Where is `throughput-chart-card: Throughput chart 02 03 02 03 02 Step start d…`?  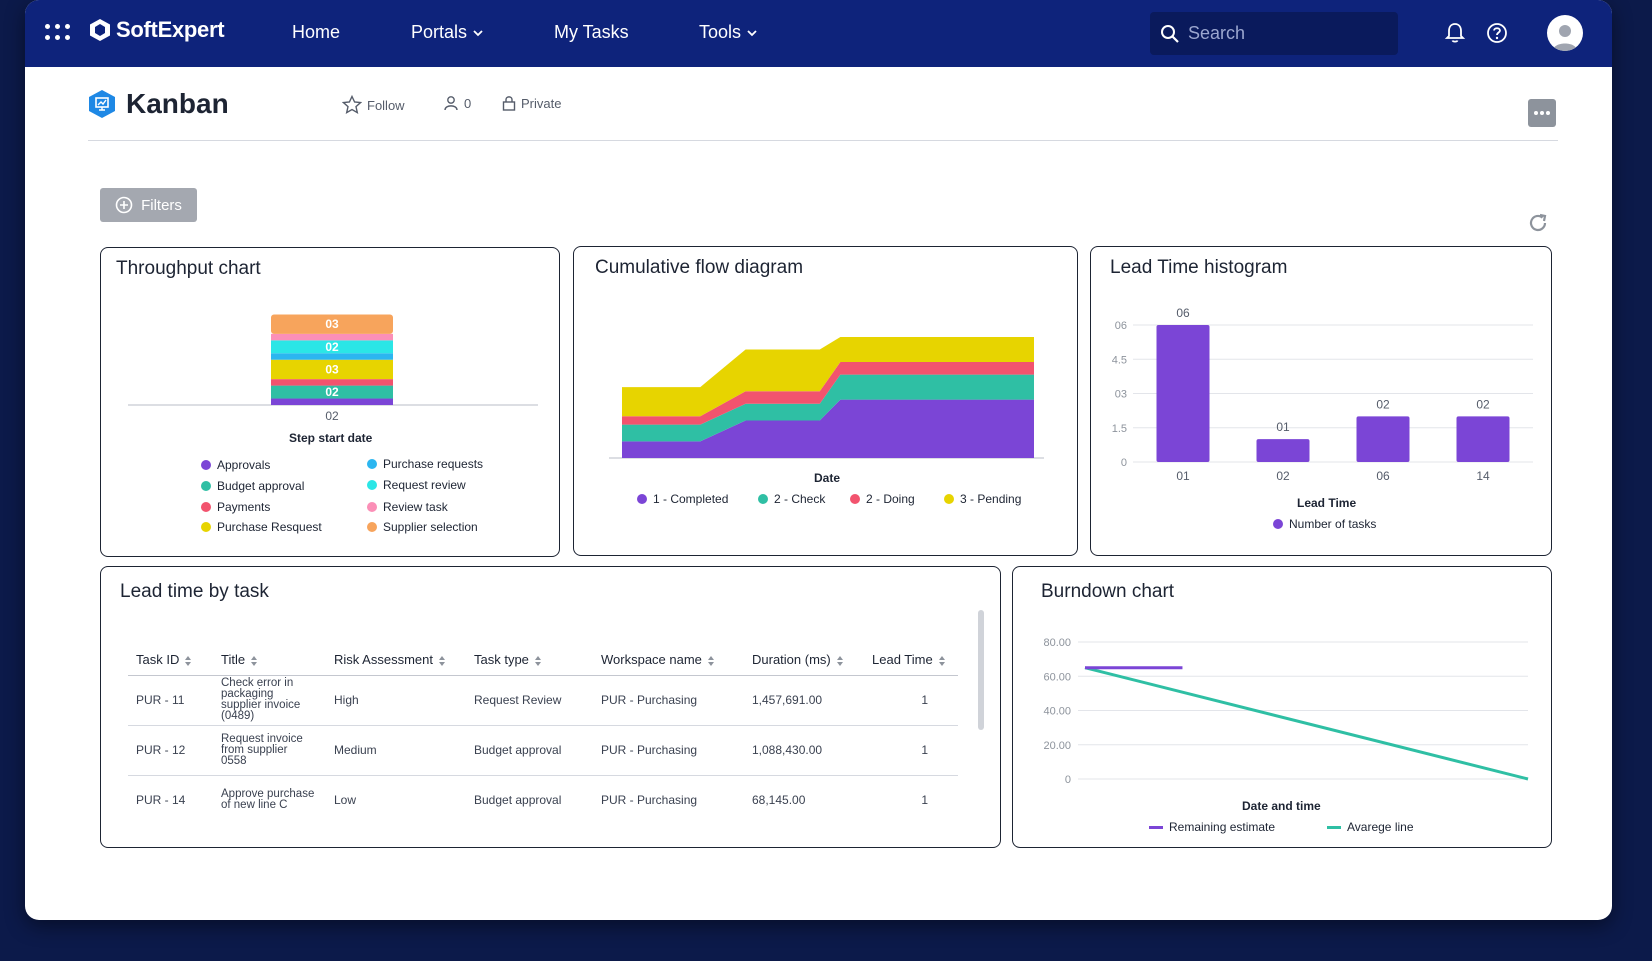
throughput-chart-card: Throughput chart 02 03 02 03 02 Step start d… is located at coordinates (330, 402).